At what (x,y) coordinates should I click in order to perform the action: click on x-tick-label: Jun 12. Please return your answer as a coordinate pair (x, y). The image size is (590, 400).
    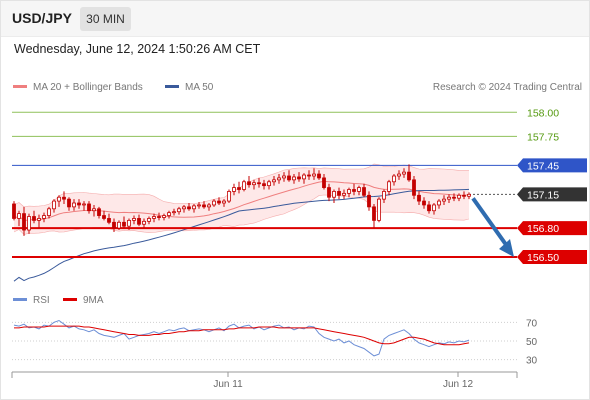
    Looking at the image, I should click on (458, 384).